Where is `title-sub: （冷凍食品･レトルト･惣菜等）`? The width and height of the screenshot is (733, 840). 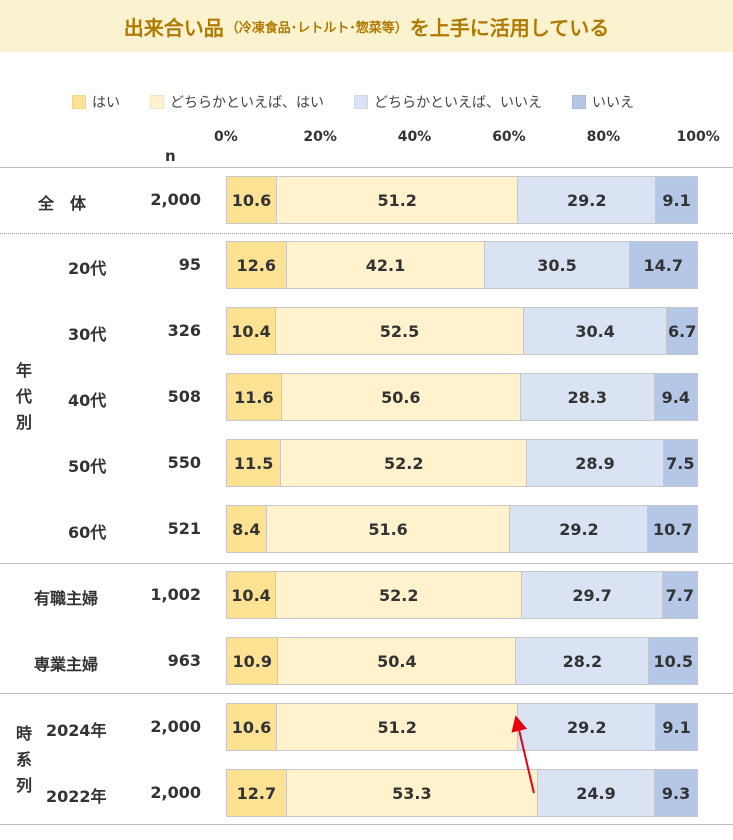
title-sub: （冷凍食品･レトルト･惣菜等） is located at coordinates (316, 28).